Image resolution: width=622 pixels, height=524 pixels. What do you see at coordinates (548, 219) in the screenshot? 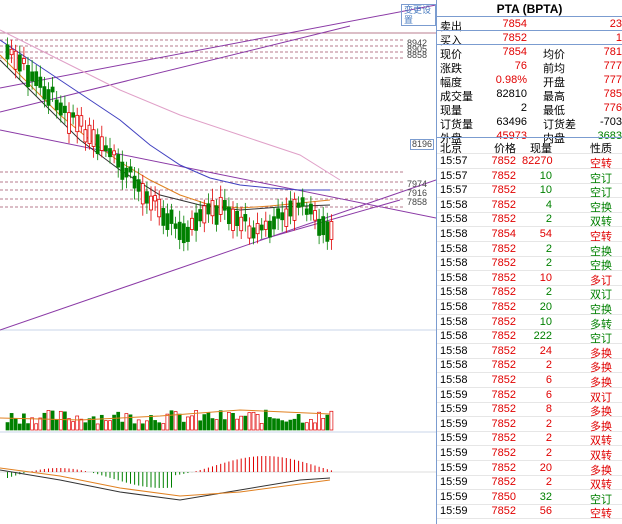
I see `trade-volume: 2` at bounding box center [548, 219].